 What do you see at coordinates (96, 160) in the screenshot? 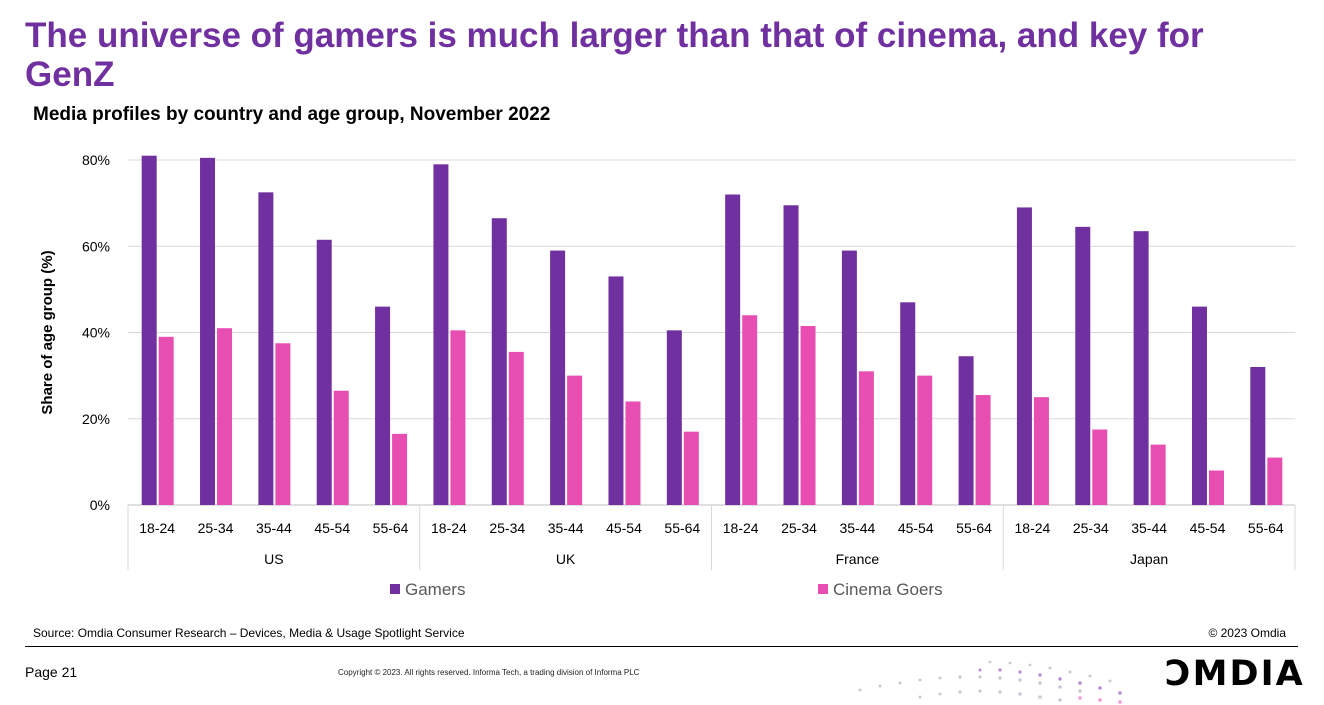
I see `y-tick-label: 80%` at bounding box center [96, 160].